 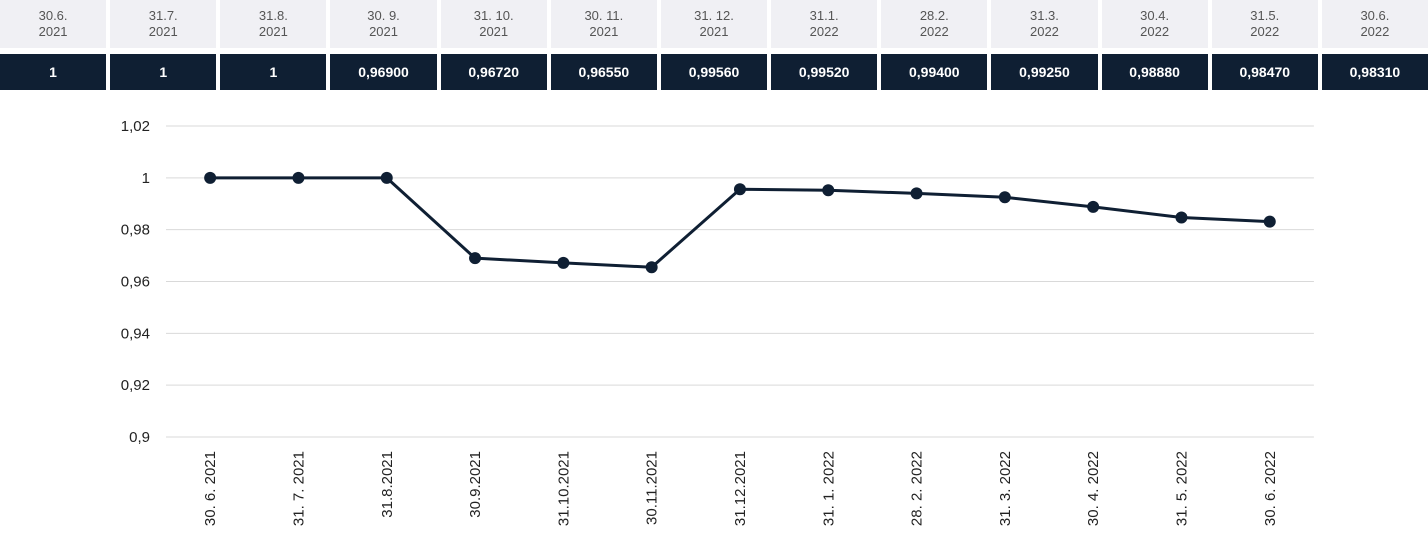 I want to click on y-tick-label: 0,96, so click(x=135, y=282).